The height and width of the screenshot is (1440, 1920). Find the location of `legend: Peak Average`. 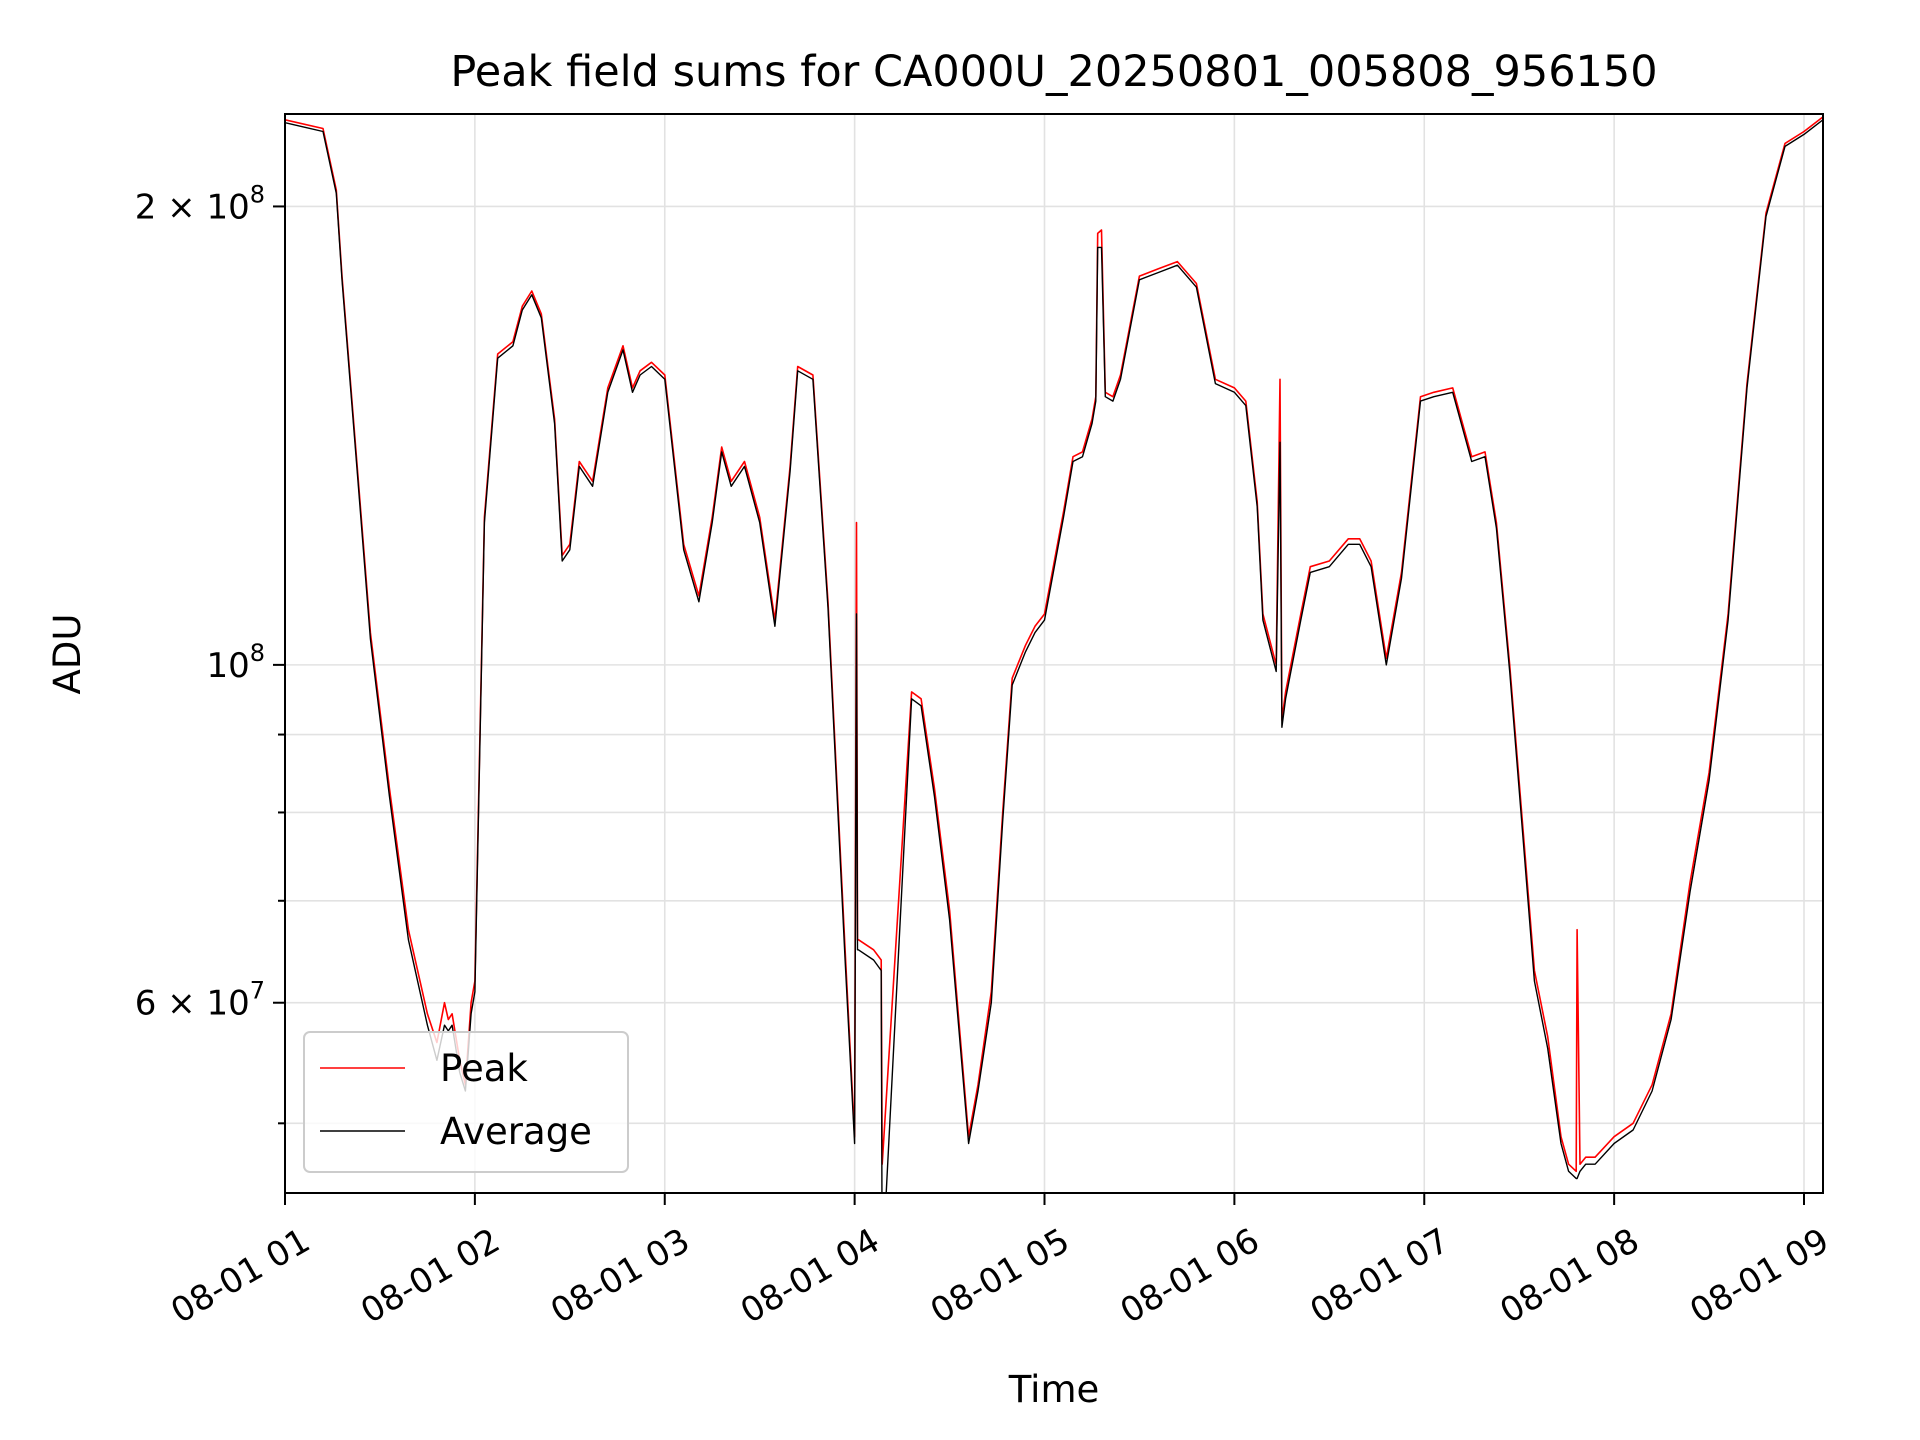

legend: Peak Average is located at coordinates (466, 1102).